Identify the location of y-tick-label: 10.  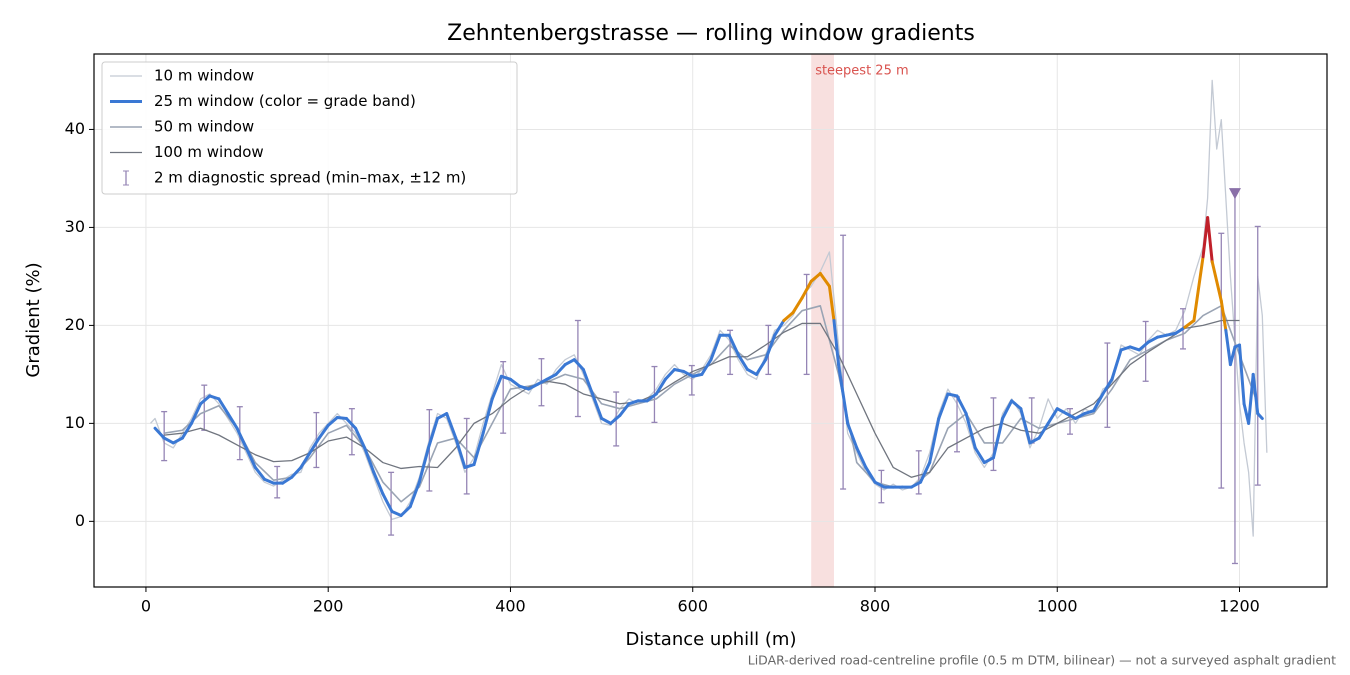
(75, 422).